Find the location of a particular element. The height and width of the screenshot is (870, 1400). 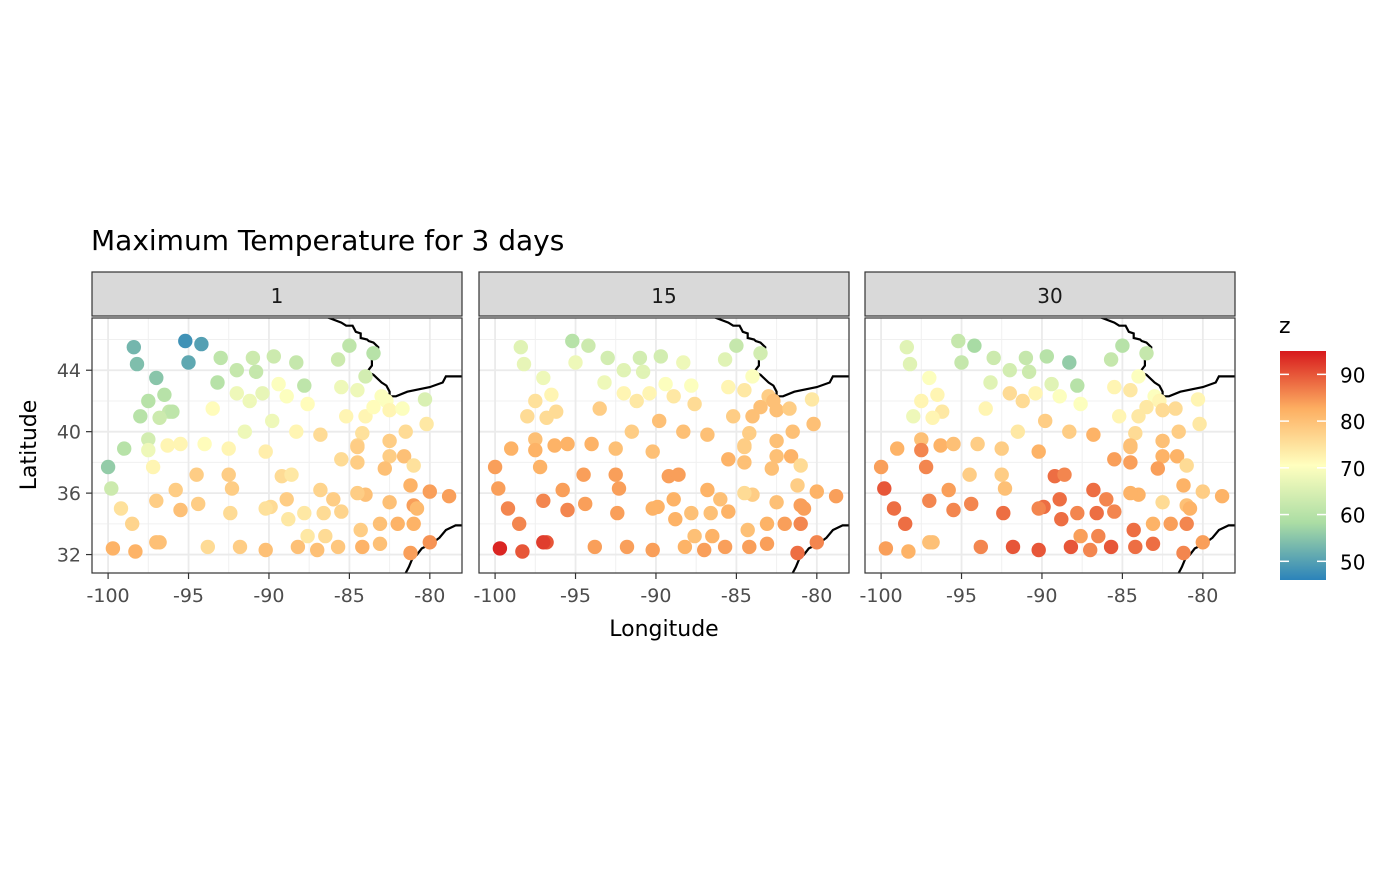

x-tick-label: -100 is located at coordinates (108, 596).